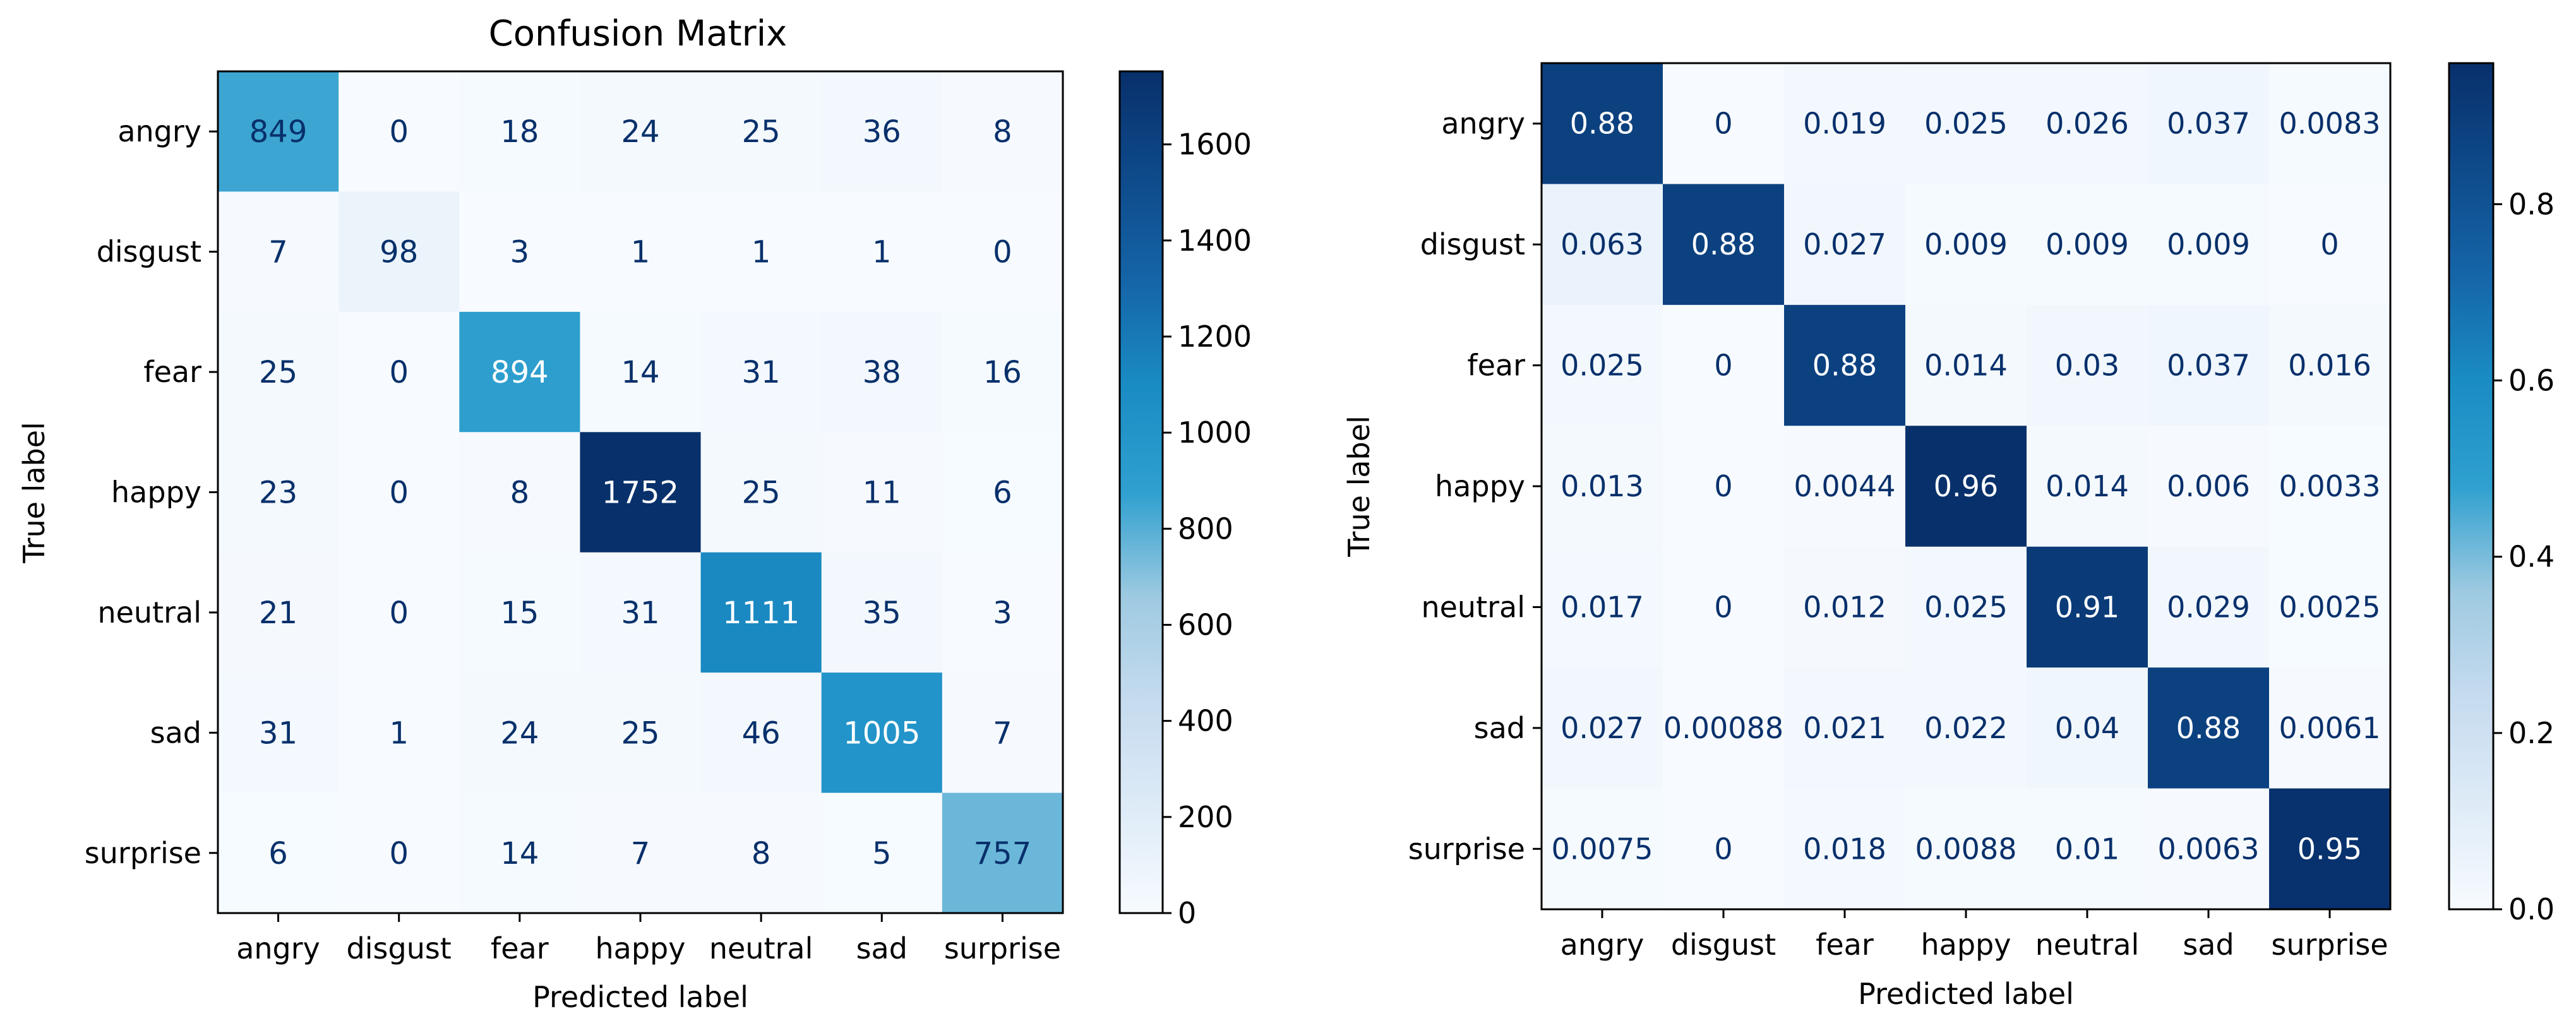  I want to click on cell-value-label: 1, so click(399, 733).